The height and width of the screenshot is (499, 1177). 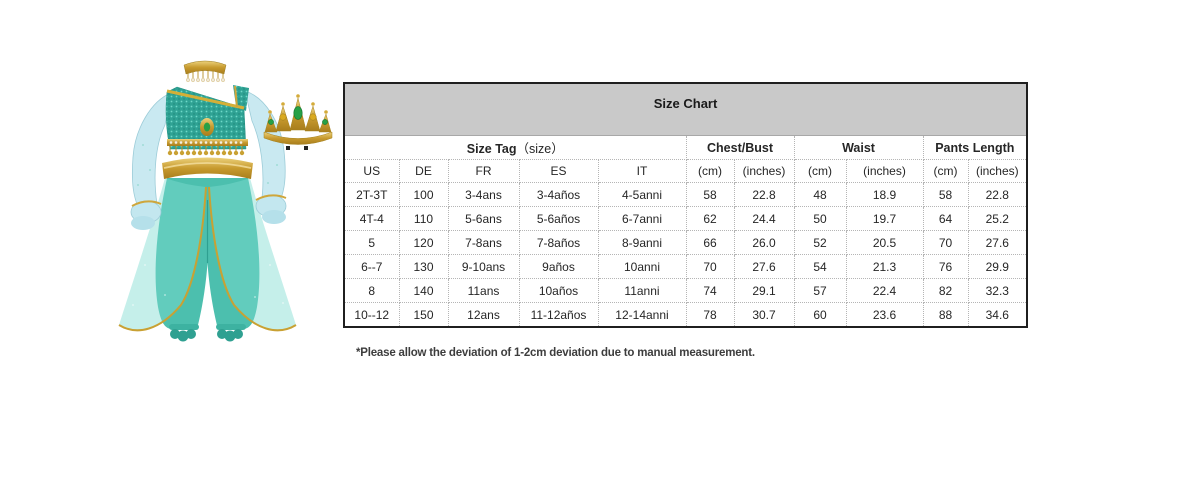 I want to click on size-cell: 23.6, so click(x=884, y=315).